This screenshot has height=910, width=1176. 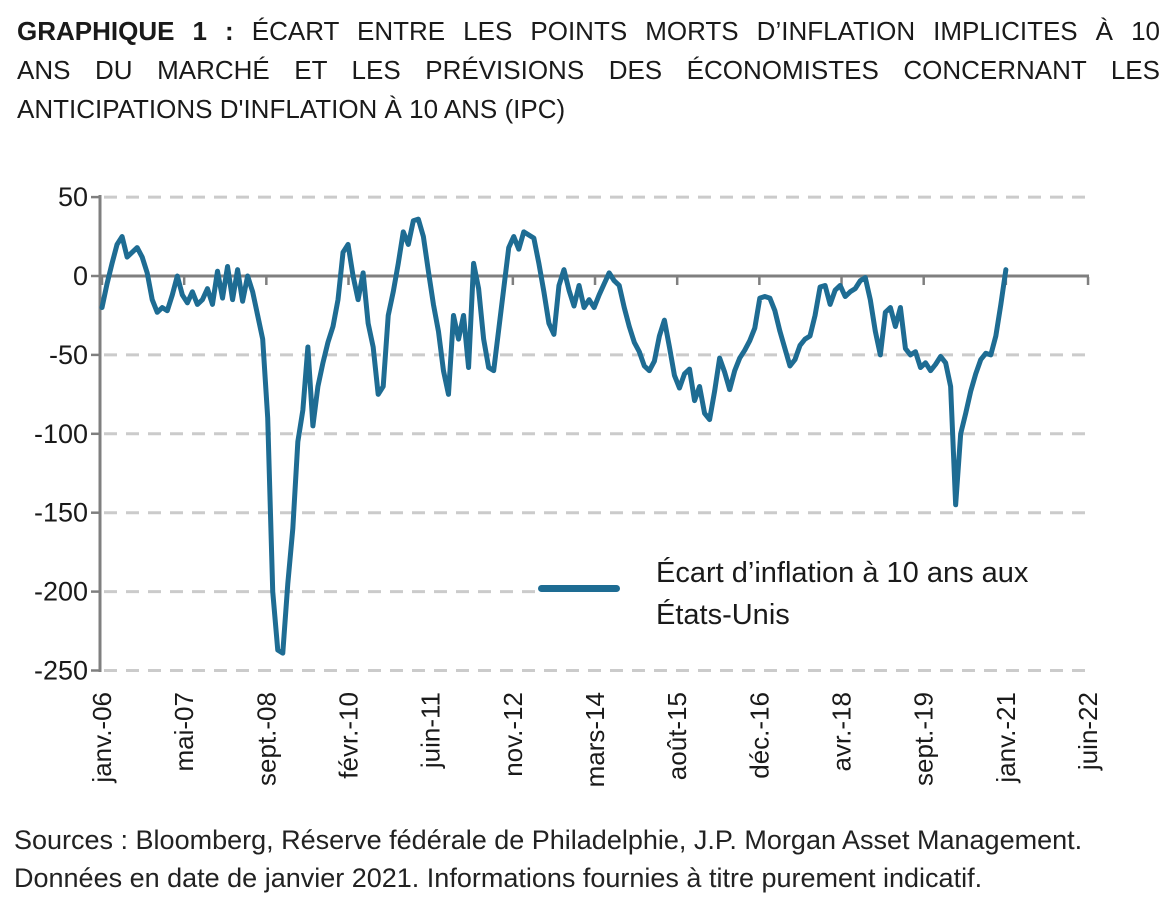 I want to click on legend-line-swatch, so click(x=579, y=588).